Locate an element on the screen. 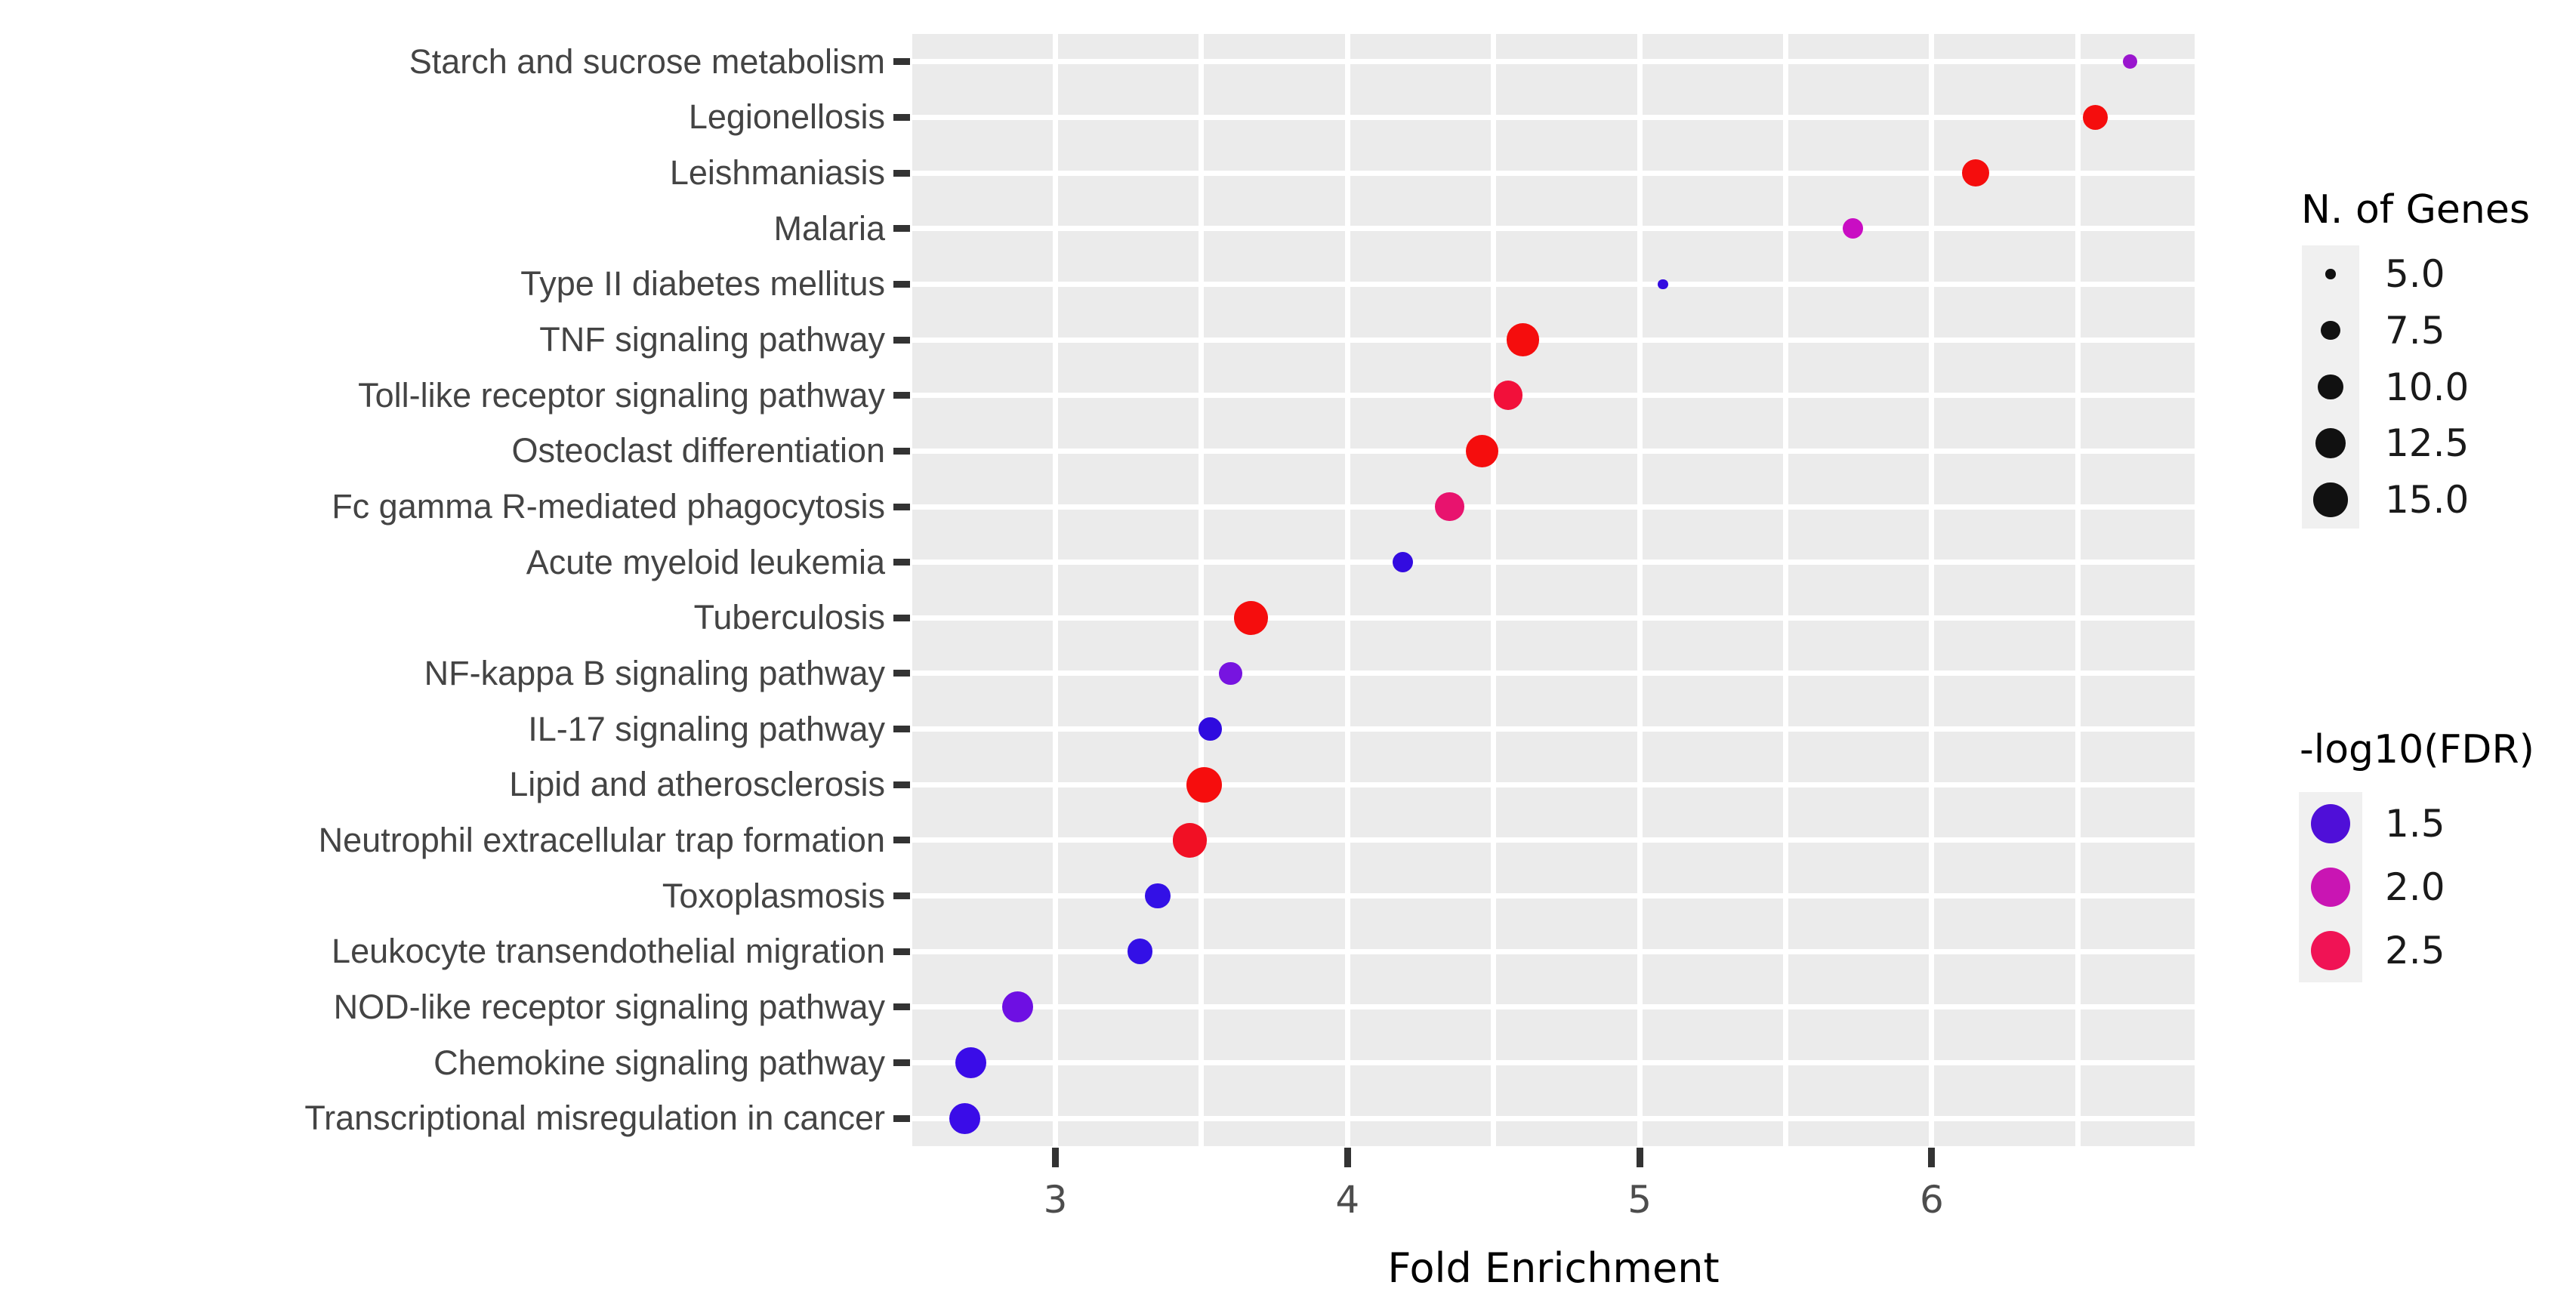  size-legend-label: 10.0 is located at coordinates (2427, 387).